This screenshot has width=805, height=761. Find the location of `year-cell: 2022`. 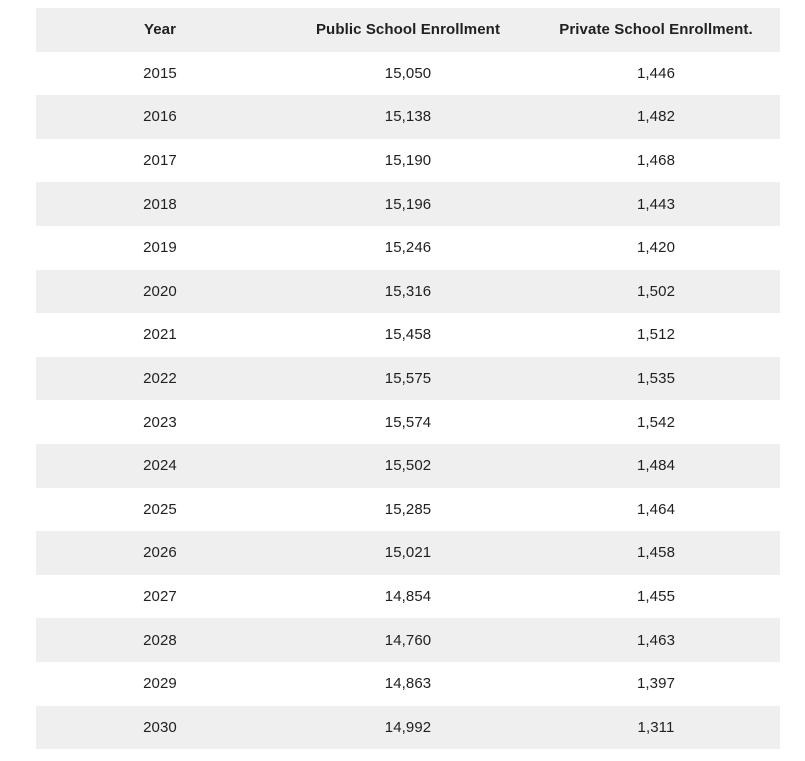

year-cell: 2022 is located at coordinates (160, 378).